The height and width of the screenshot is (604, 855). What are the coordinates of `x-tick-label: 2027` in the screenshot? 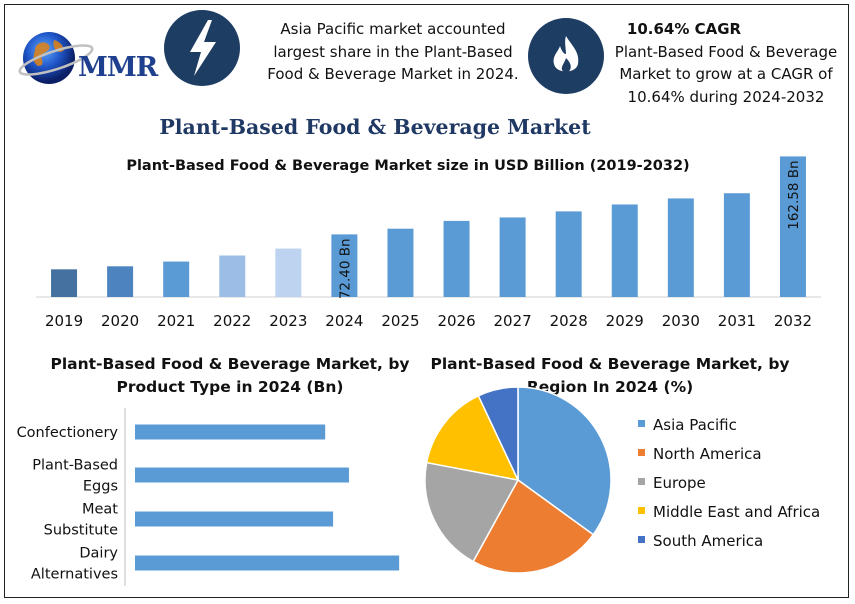 It's located at (513, 321).